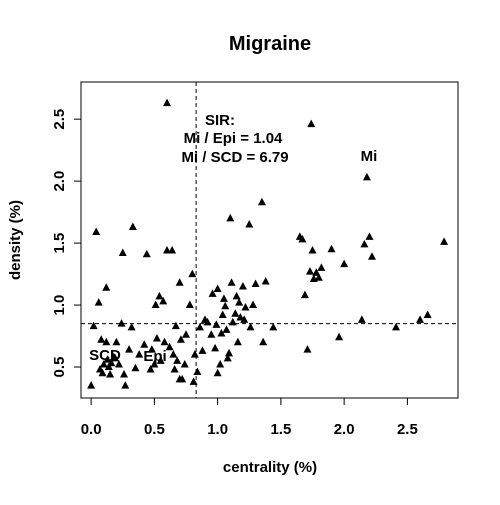 The height and width of the screenshot is (505, 500). I want to click on label-scd: SCD, so click(105, 355).